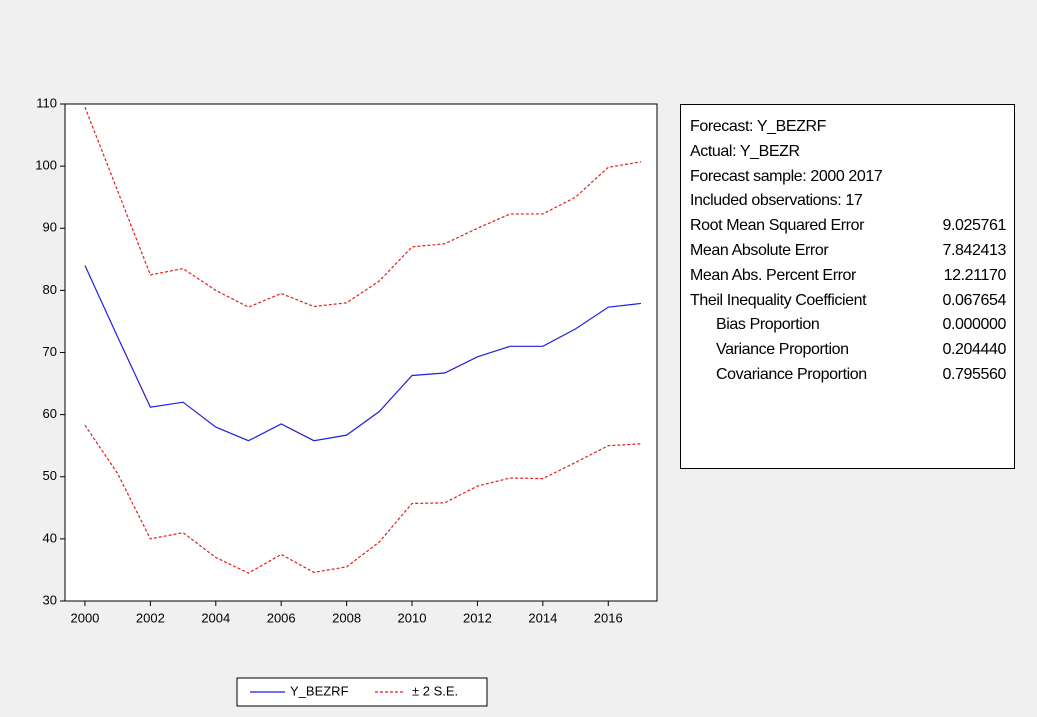 This screenshot has height=717, width=1037. I want to click on stats-row: Theil Inequality Coefficient 0.067654, so click(848, 301).